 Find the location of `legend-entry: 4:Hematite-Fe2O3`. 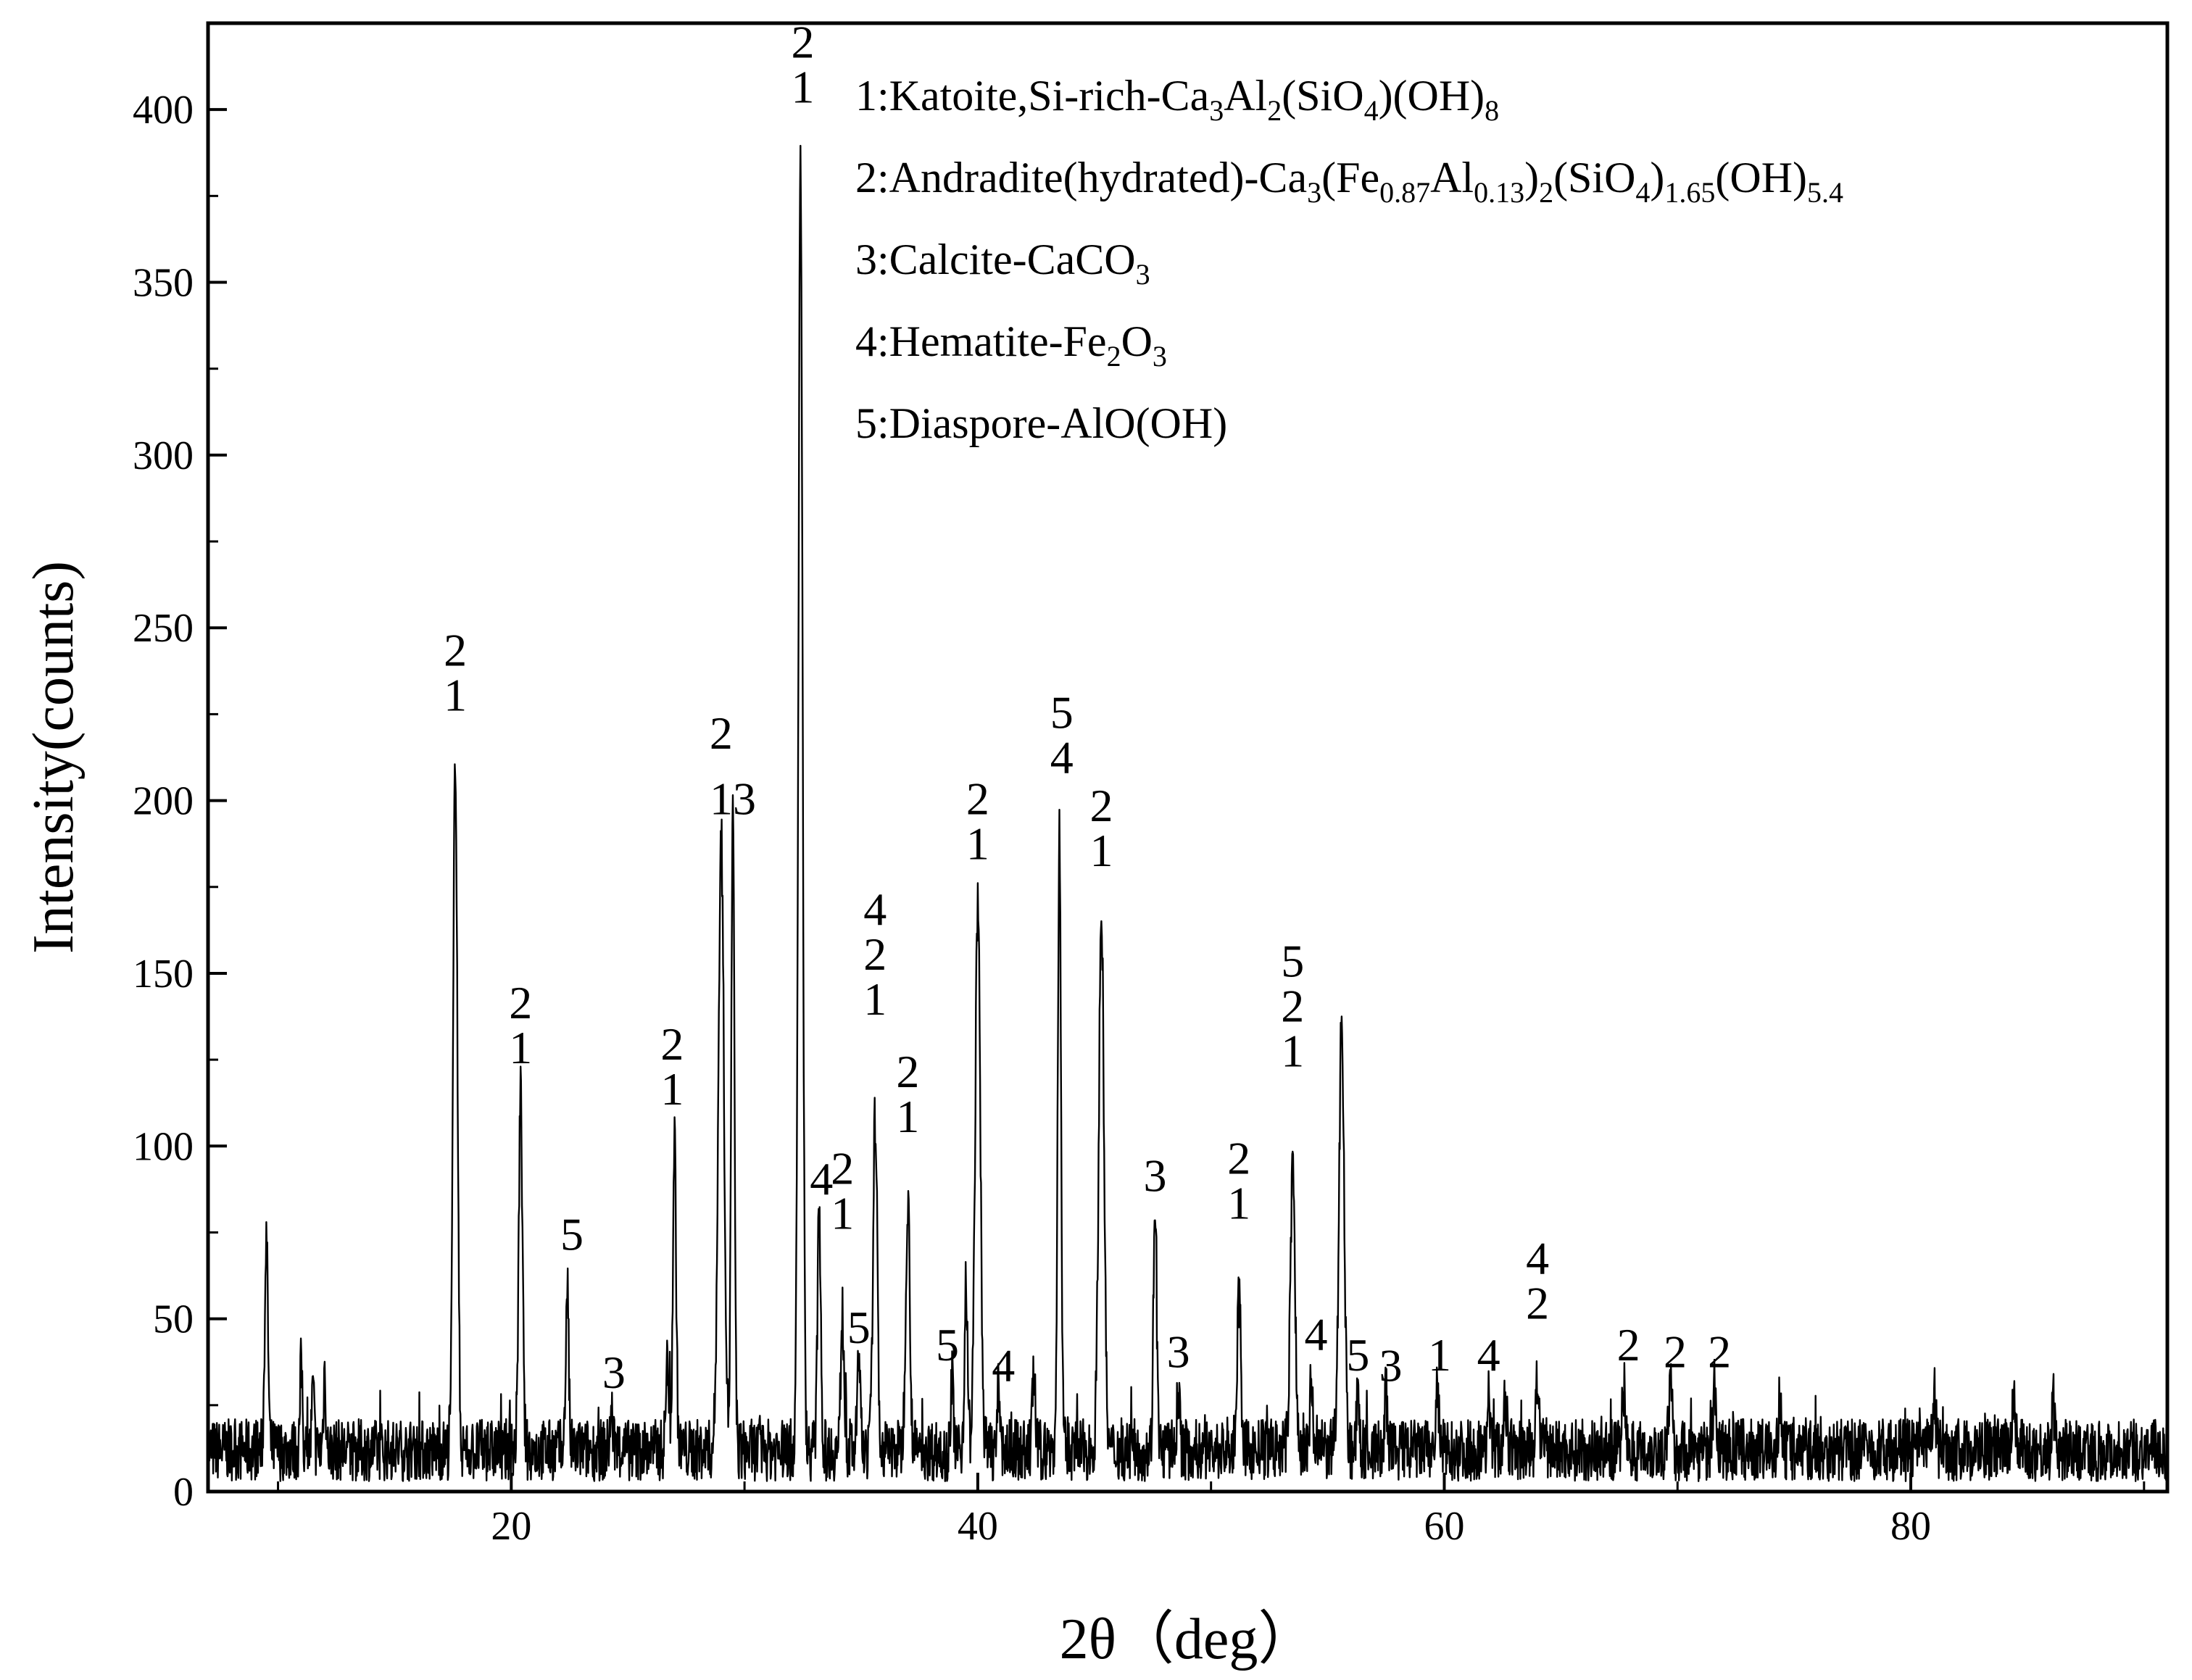

legend-entry: 4:Hematite-Fe2O3 is located at coordinates (1011, 345).